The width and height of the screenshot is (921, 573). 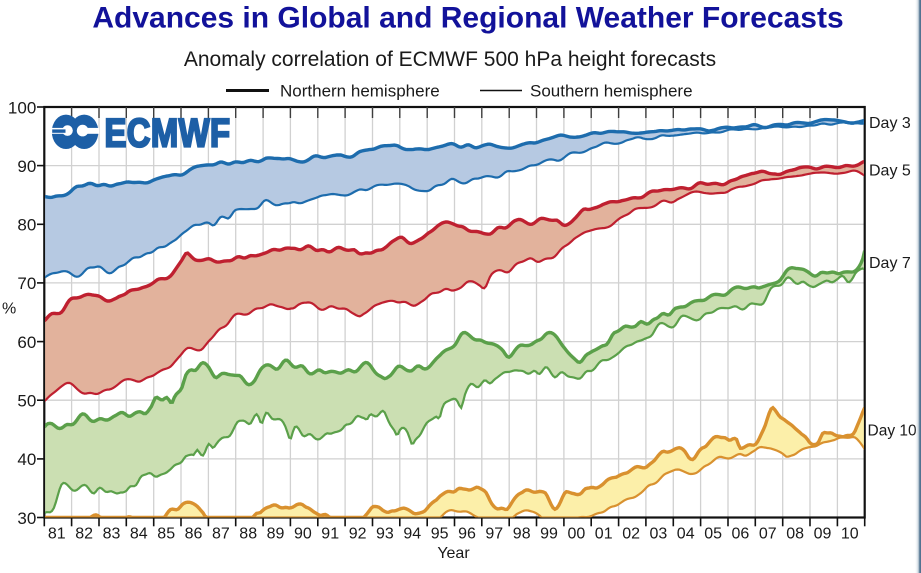 I want to click on svg-text: 00, so click(x=577, y=534).